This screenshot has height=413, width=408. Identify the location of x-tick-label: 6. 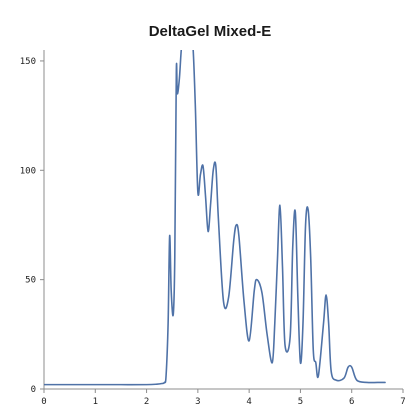
(351, 402).